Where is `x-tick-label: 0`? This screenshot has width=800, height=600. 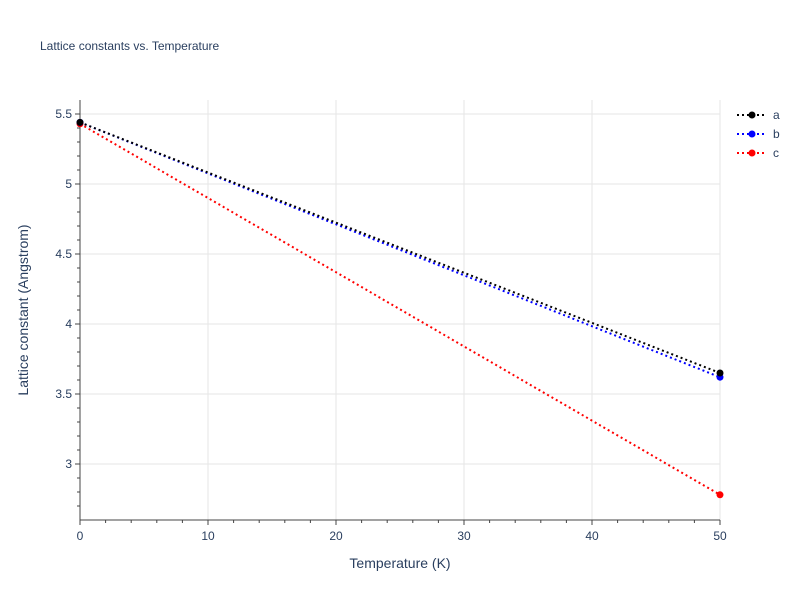 x-tick-label: 0 is located at coordinates (80, 536).